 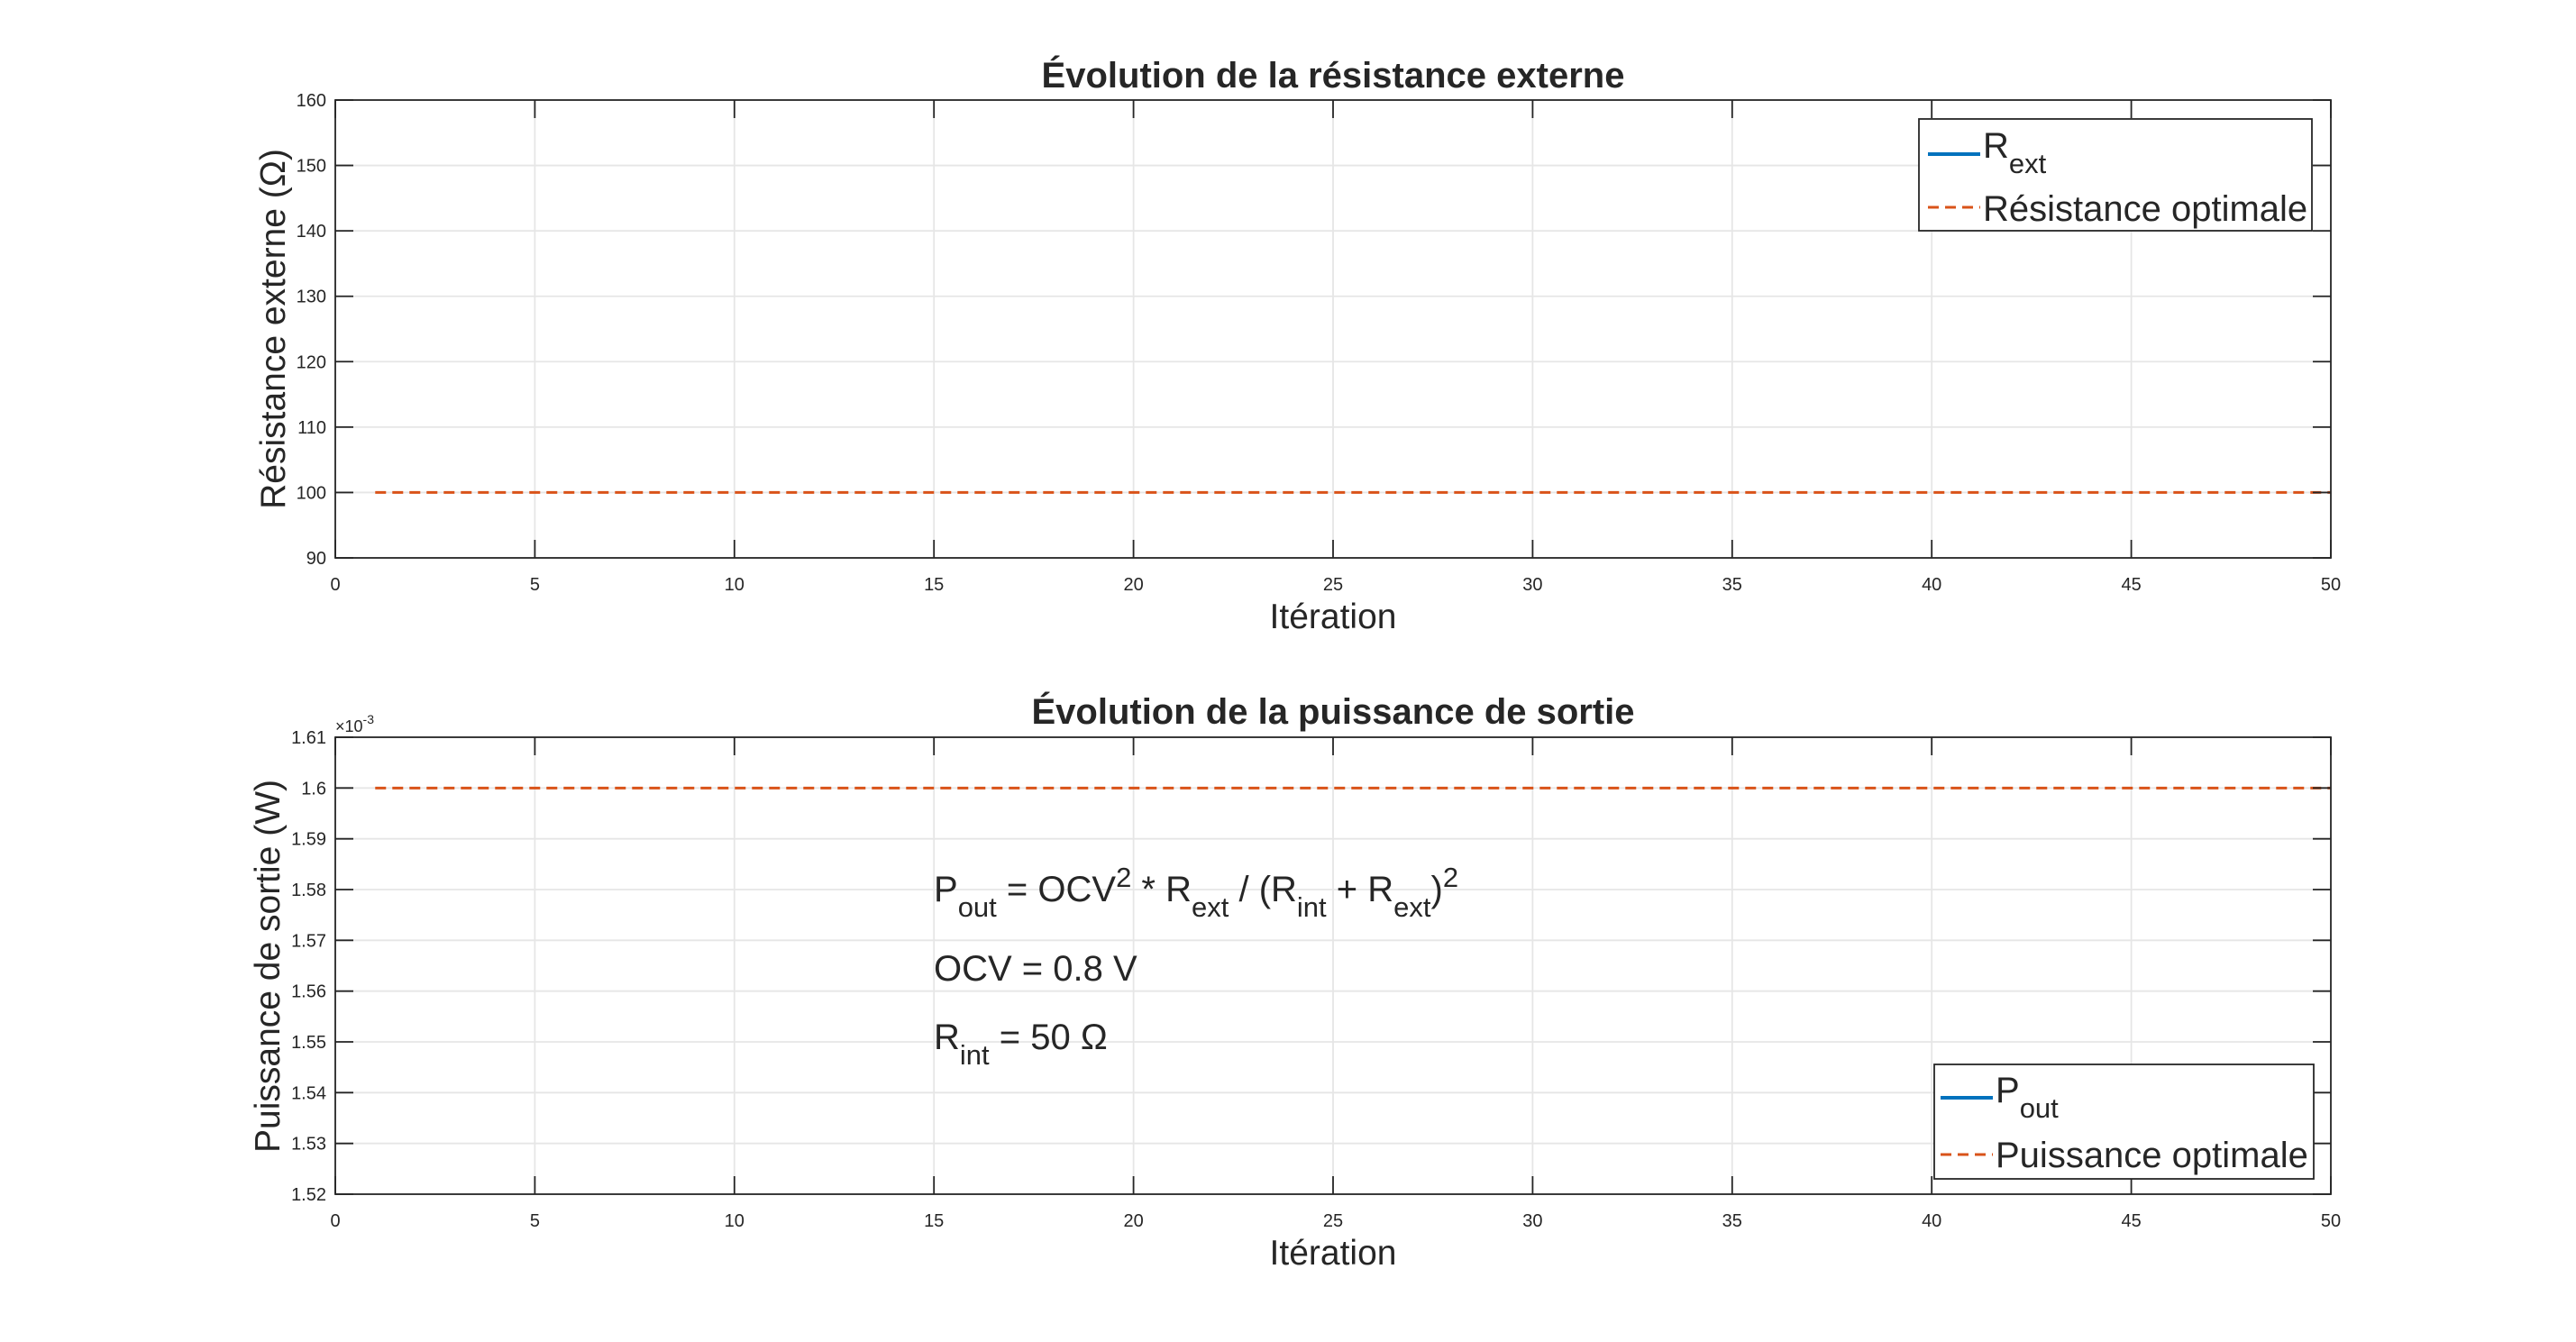 I want to click on resistance-x-tick-label: 35, so click(x=1732, y=585).